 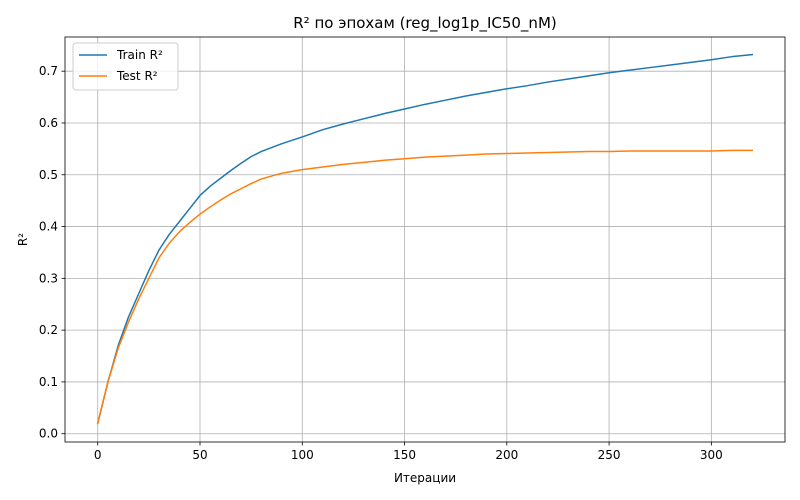 What do you see at coordinates (52, 252) in the screenshot?
I see `y-axis-ticks: 0.0 0.1 0.2 0.3 0.4 0.5 0.6 0.7` at bounding box center [52, 252].